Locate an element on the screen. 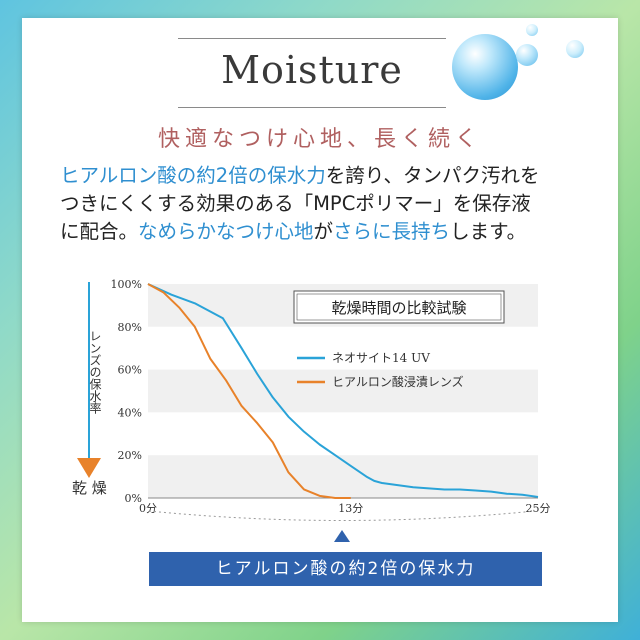 The image size is (640, 640). caption-banner: ヒアルロン酸の約2倍の保水力 is located at coordinates (345, 569).